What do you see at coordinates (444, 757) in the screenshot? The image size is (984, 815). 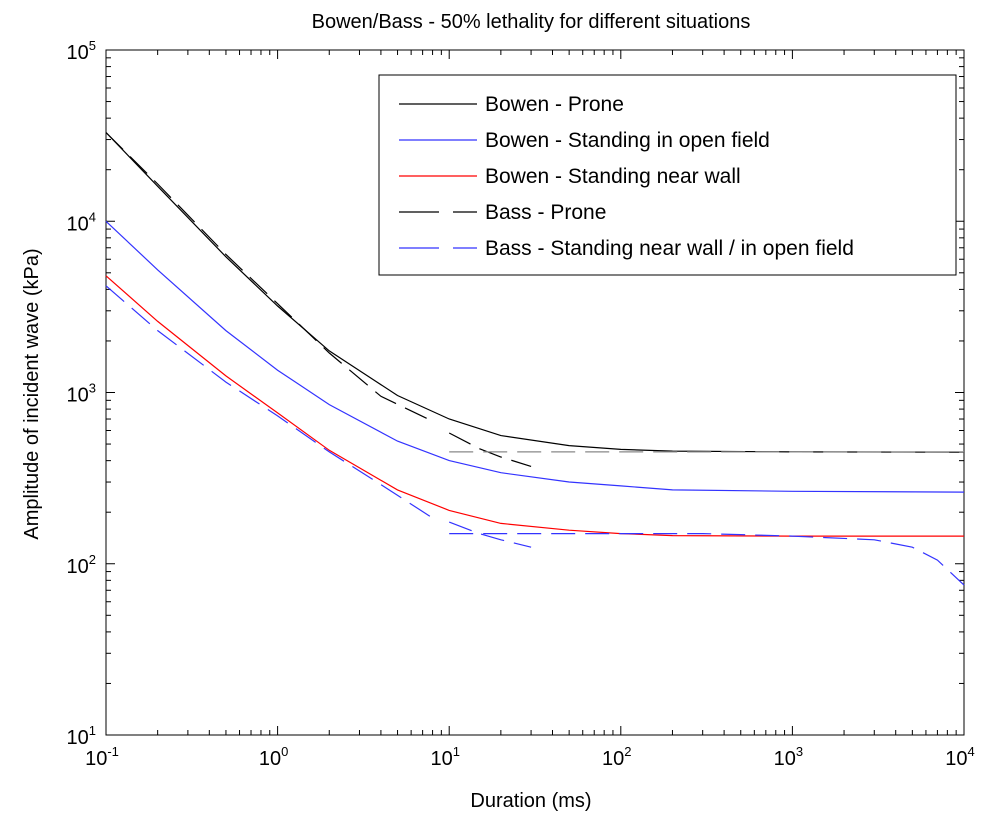 I see `x-tick-label: 10¹` at bounding box center [444, 757].